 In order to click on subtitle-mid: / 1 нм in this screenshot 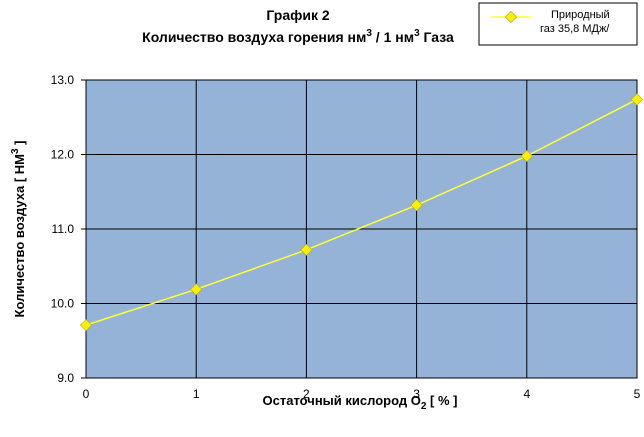, I will do `click(393, 37)`.